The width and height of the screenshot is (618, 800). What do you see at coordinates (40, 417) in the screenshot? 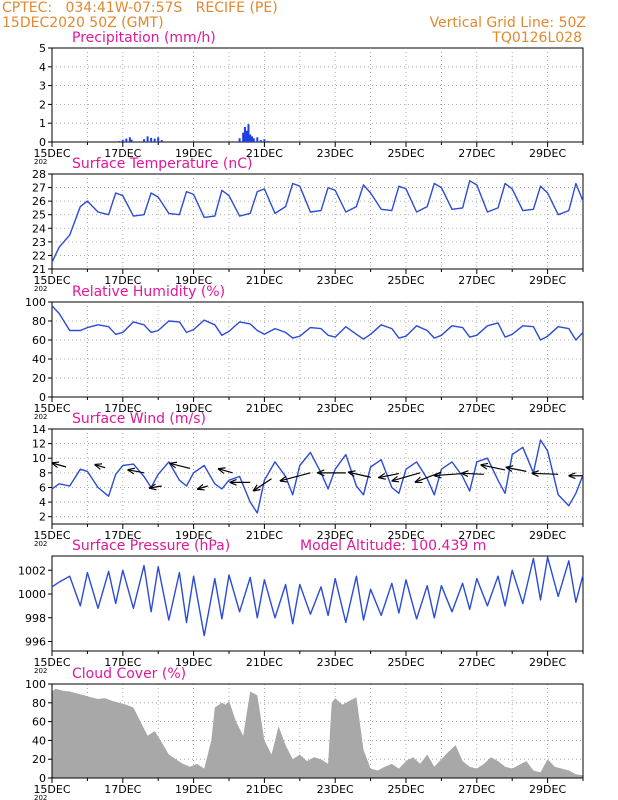
I see `rh-year-fragment: 202` at bounding box center [40, 417].